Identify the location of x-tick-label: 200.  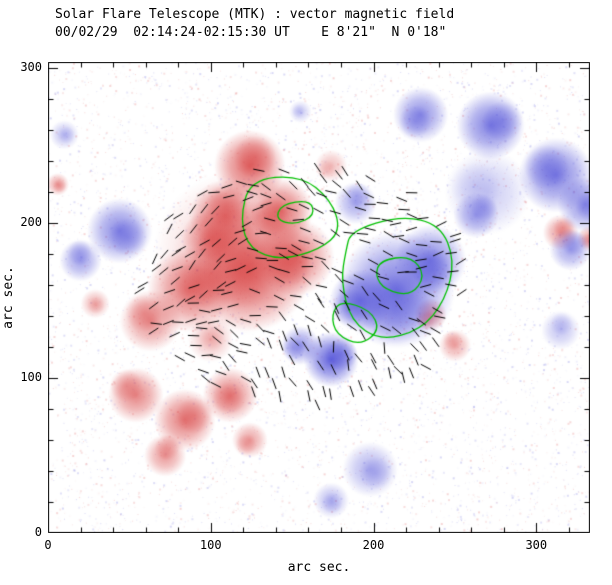
(373, 545).